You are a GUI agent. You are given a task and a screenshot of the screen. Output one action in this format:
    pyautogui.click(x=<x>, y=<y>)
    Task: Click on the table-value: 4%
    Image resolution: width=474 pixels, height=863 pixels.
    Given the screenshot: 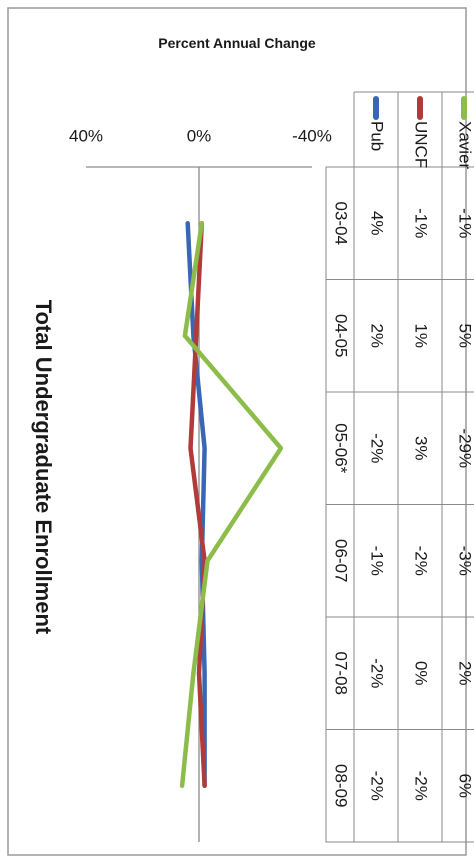 What is the action you would take?
    pyautogui.click(x=377, y=223)
    